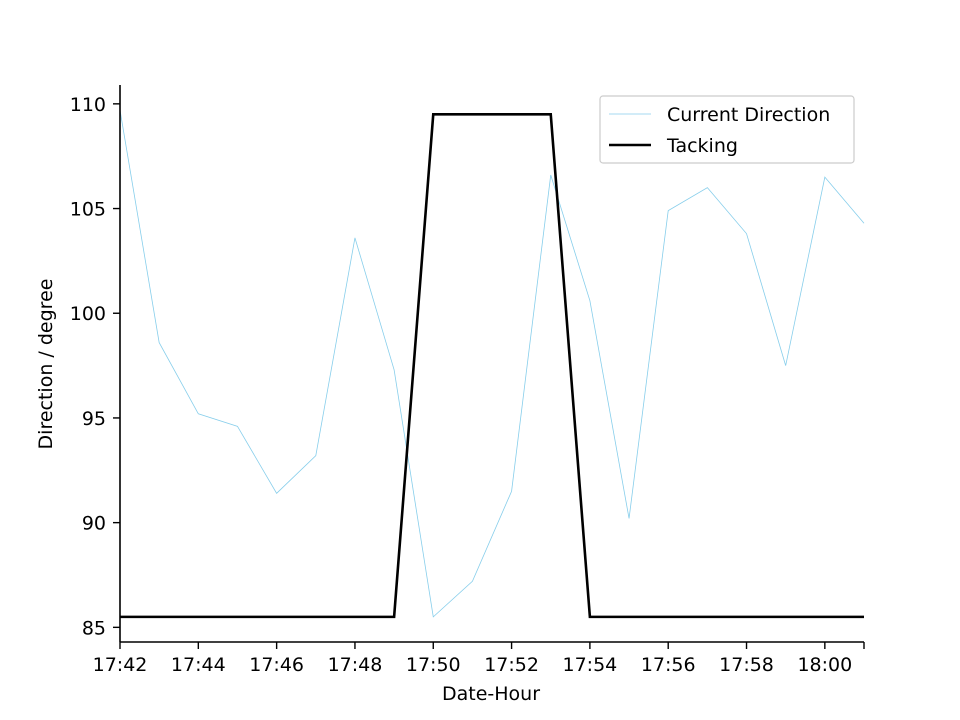  I want to click on x-tick-label: 17:48, so click(355, 665).